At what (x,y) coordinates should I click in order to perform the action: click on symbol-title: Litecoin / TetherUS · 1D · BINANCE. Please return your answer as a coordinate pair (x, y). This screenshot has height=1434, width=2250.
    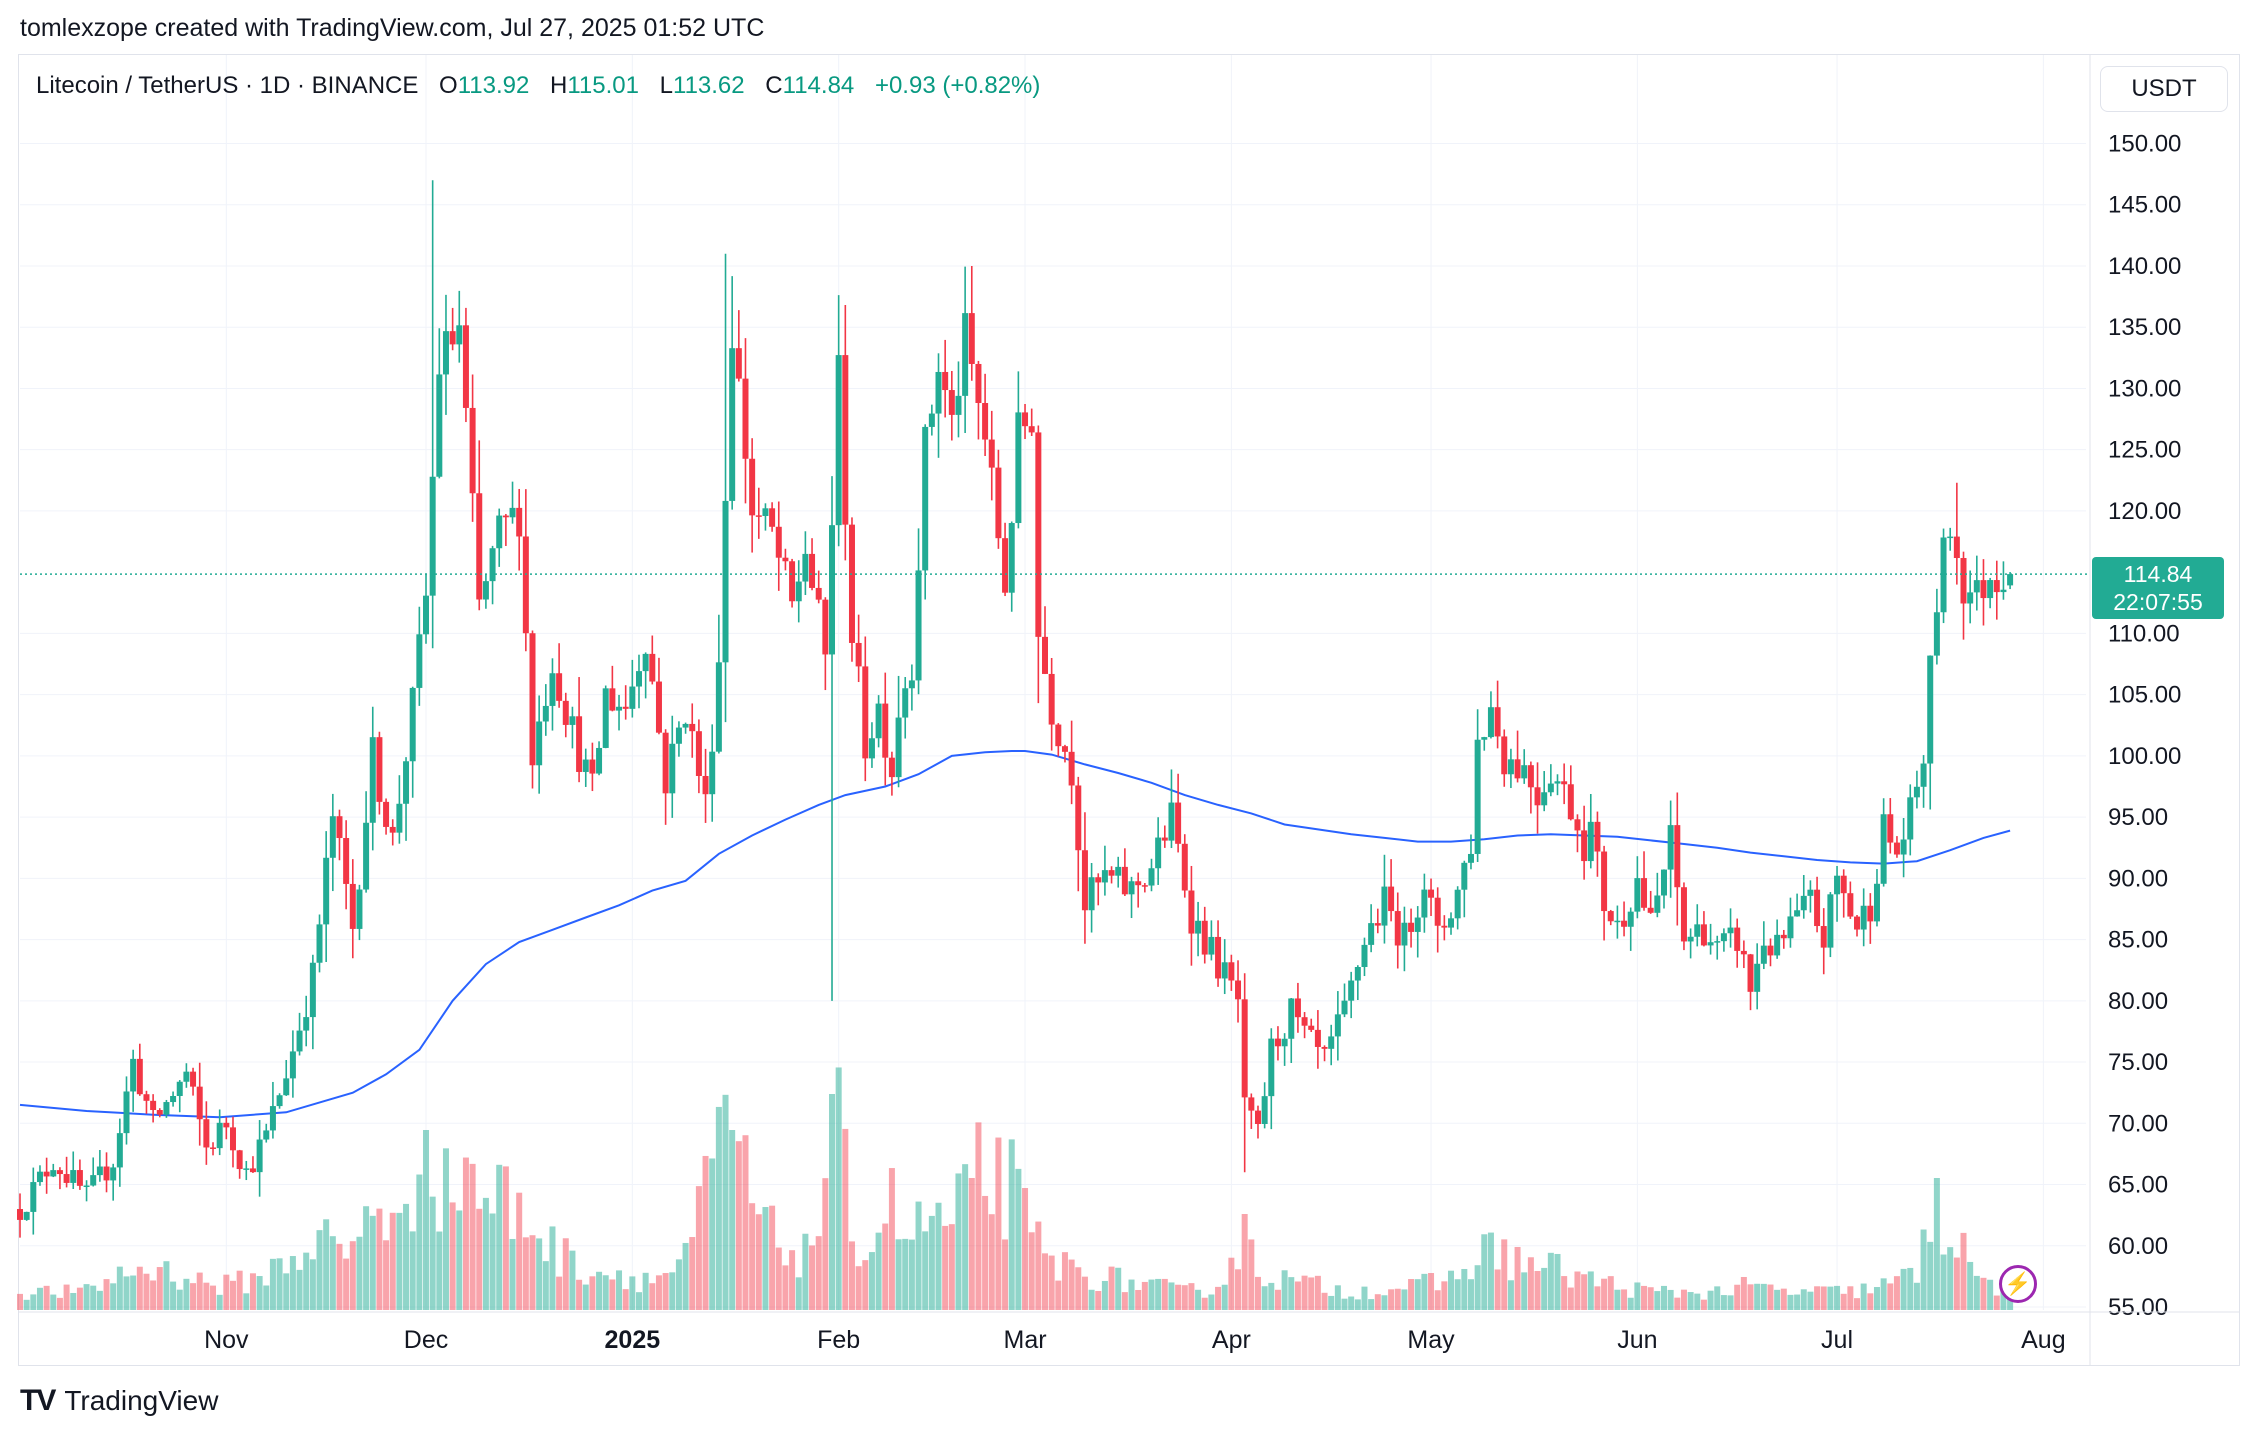
    Looking at the image, I should click on (227, 85).